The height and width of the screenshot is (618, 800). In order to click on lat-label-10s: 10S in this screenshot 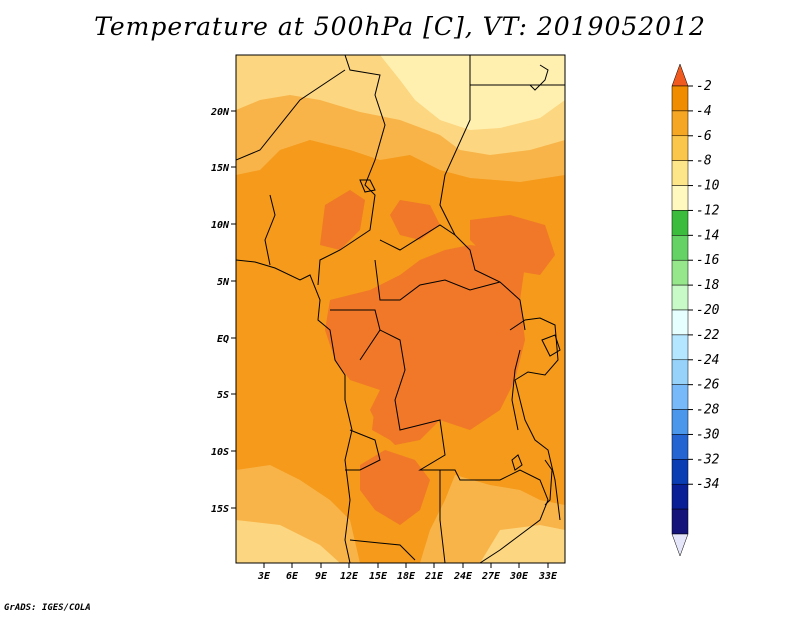, I will do `click(220, 452)`.